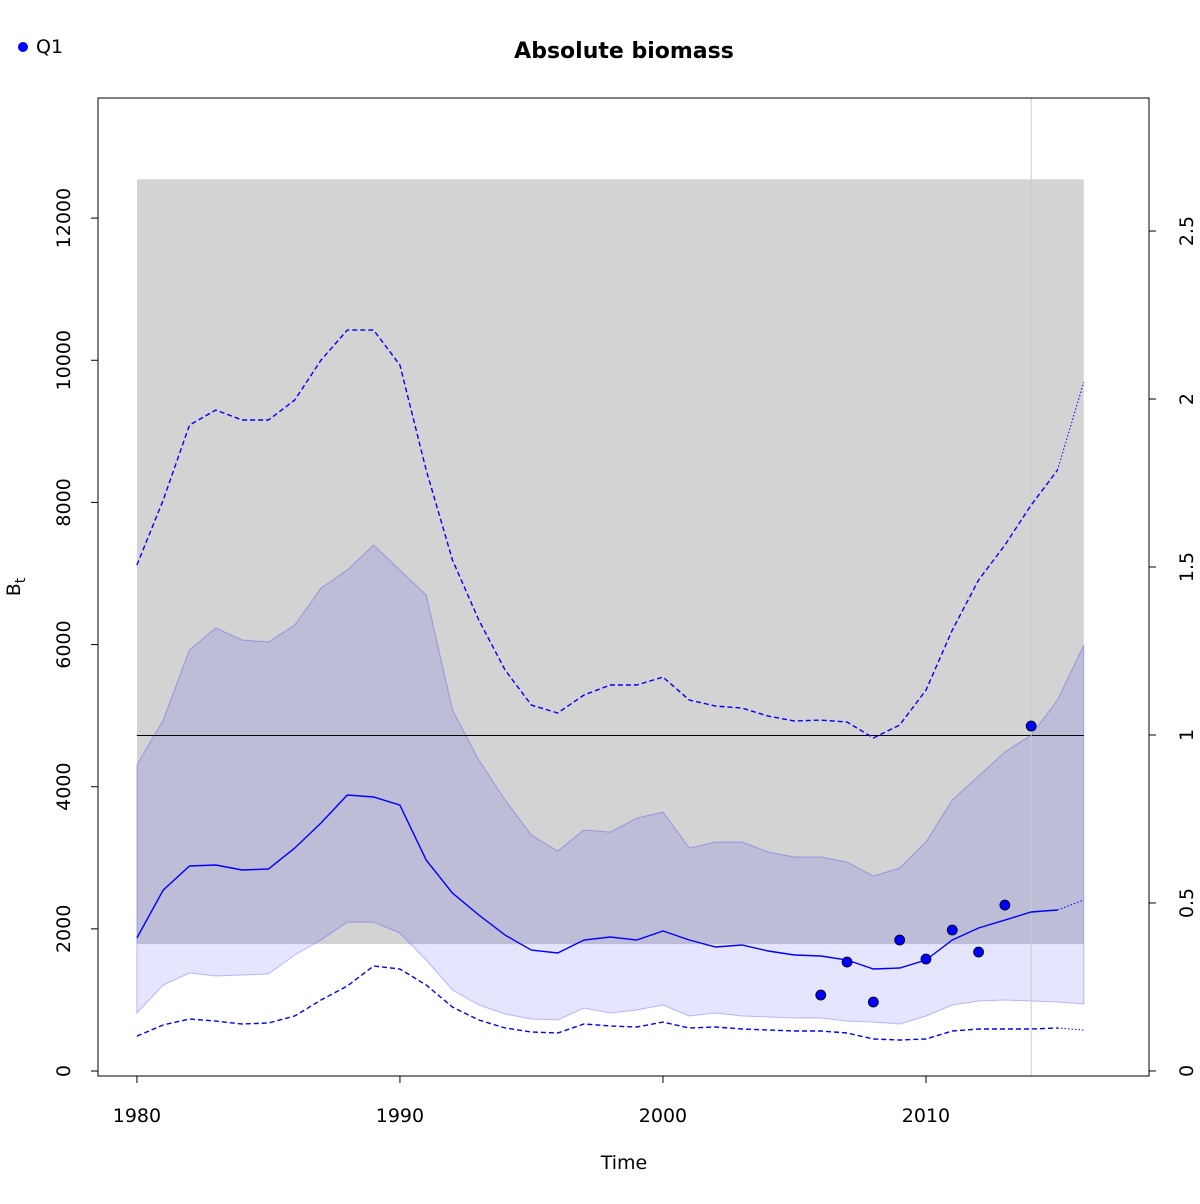  What do you see at coordinates (23, 47) in the screenshot?
I see `legend-marker` at bounding box center [23, 47].